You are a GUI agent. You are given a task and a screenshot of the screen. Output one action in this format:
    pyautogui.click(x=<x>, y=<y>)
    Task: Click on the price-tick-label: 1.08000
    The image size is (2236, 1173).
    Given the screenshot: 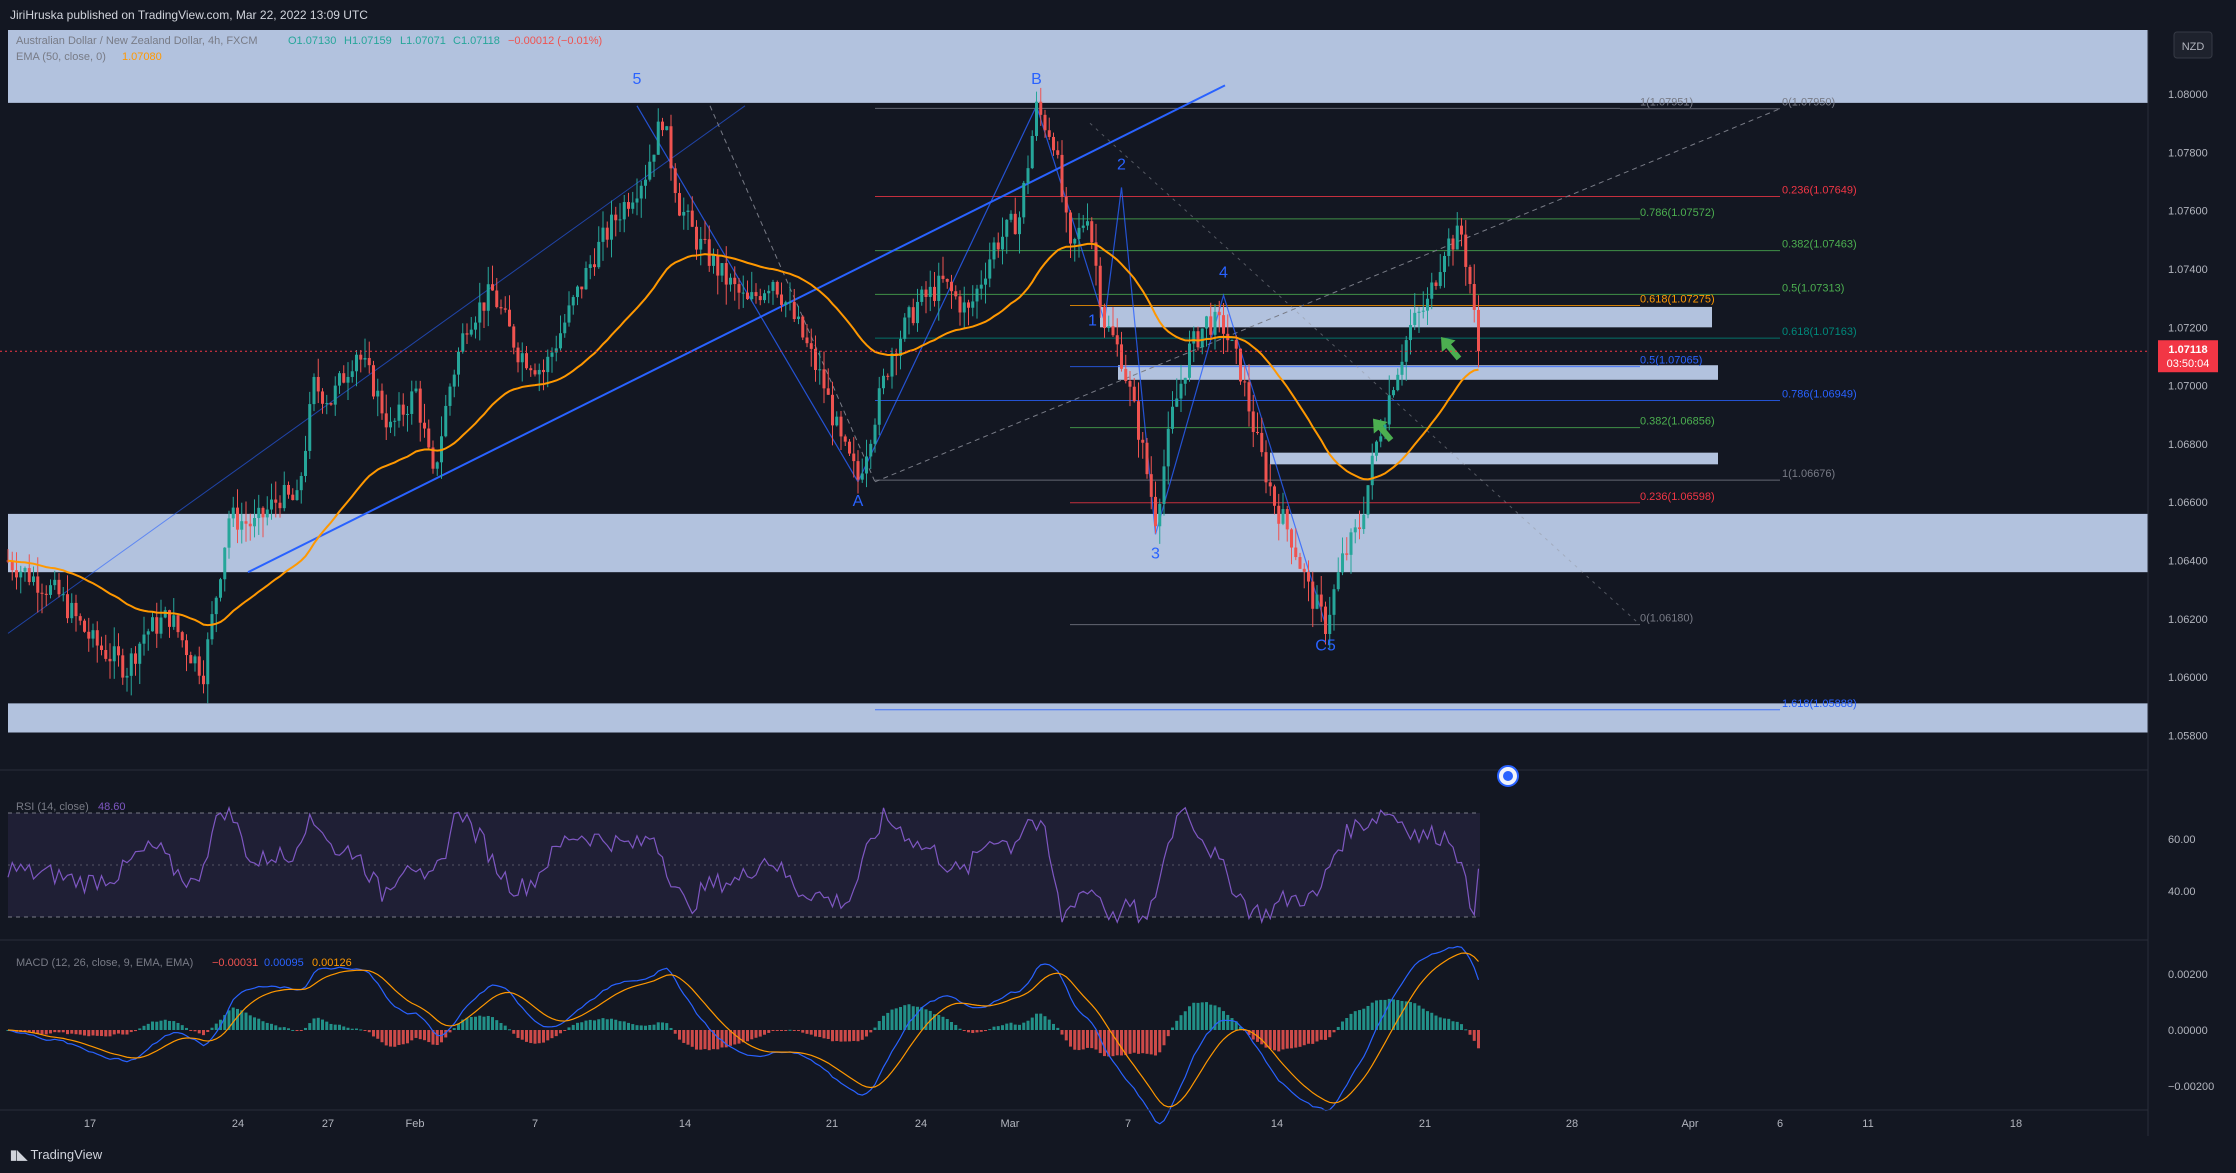 What is the action you would take?
    pyautogui.click(x=2188, y=95)
    